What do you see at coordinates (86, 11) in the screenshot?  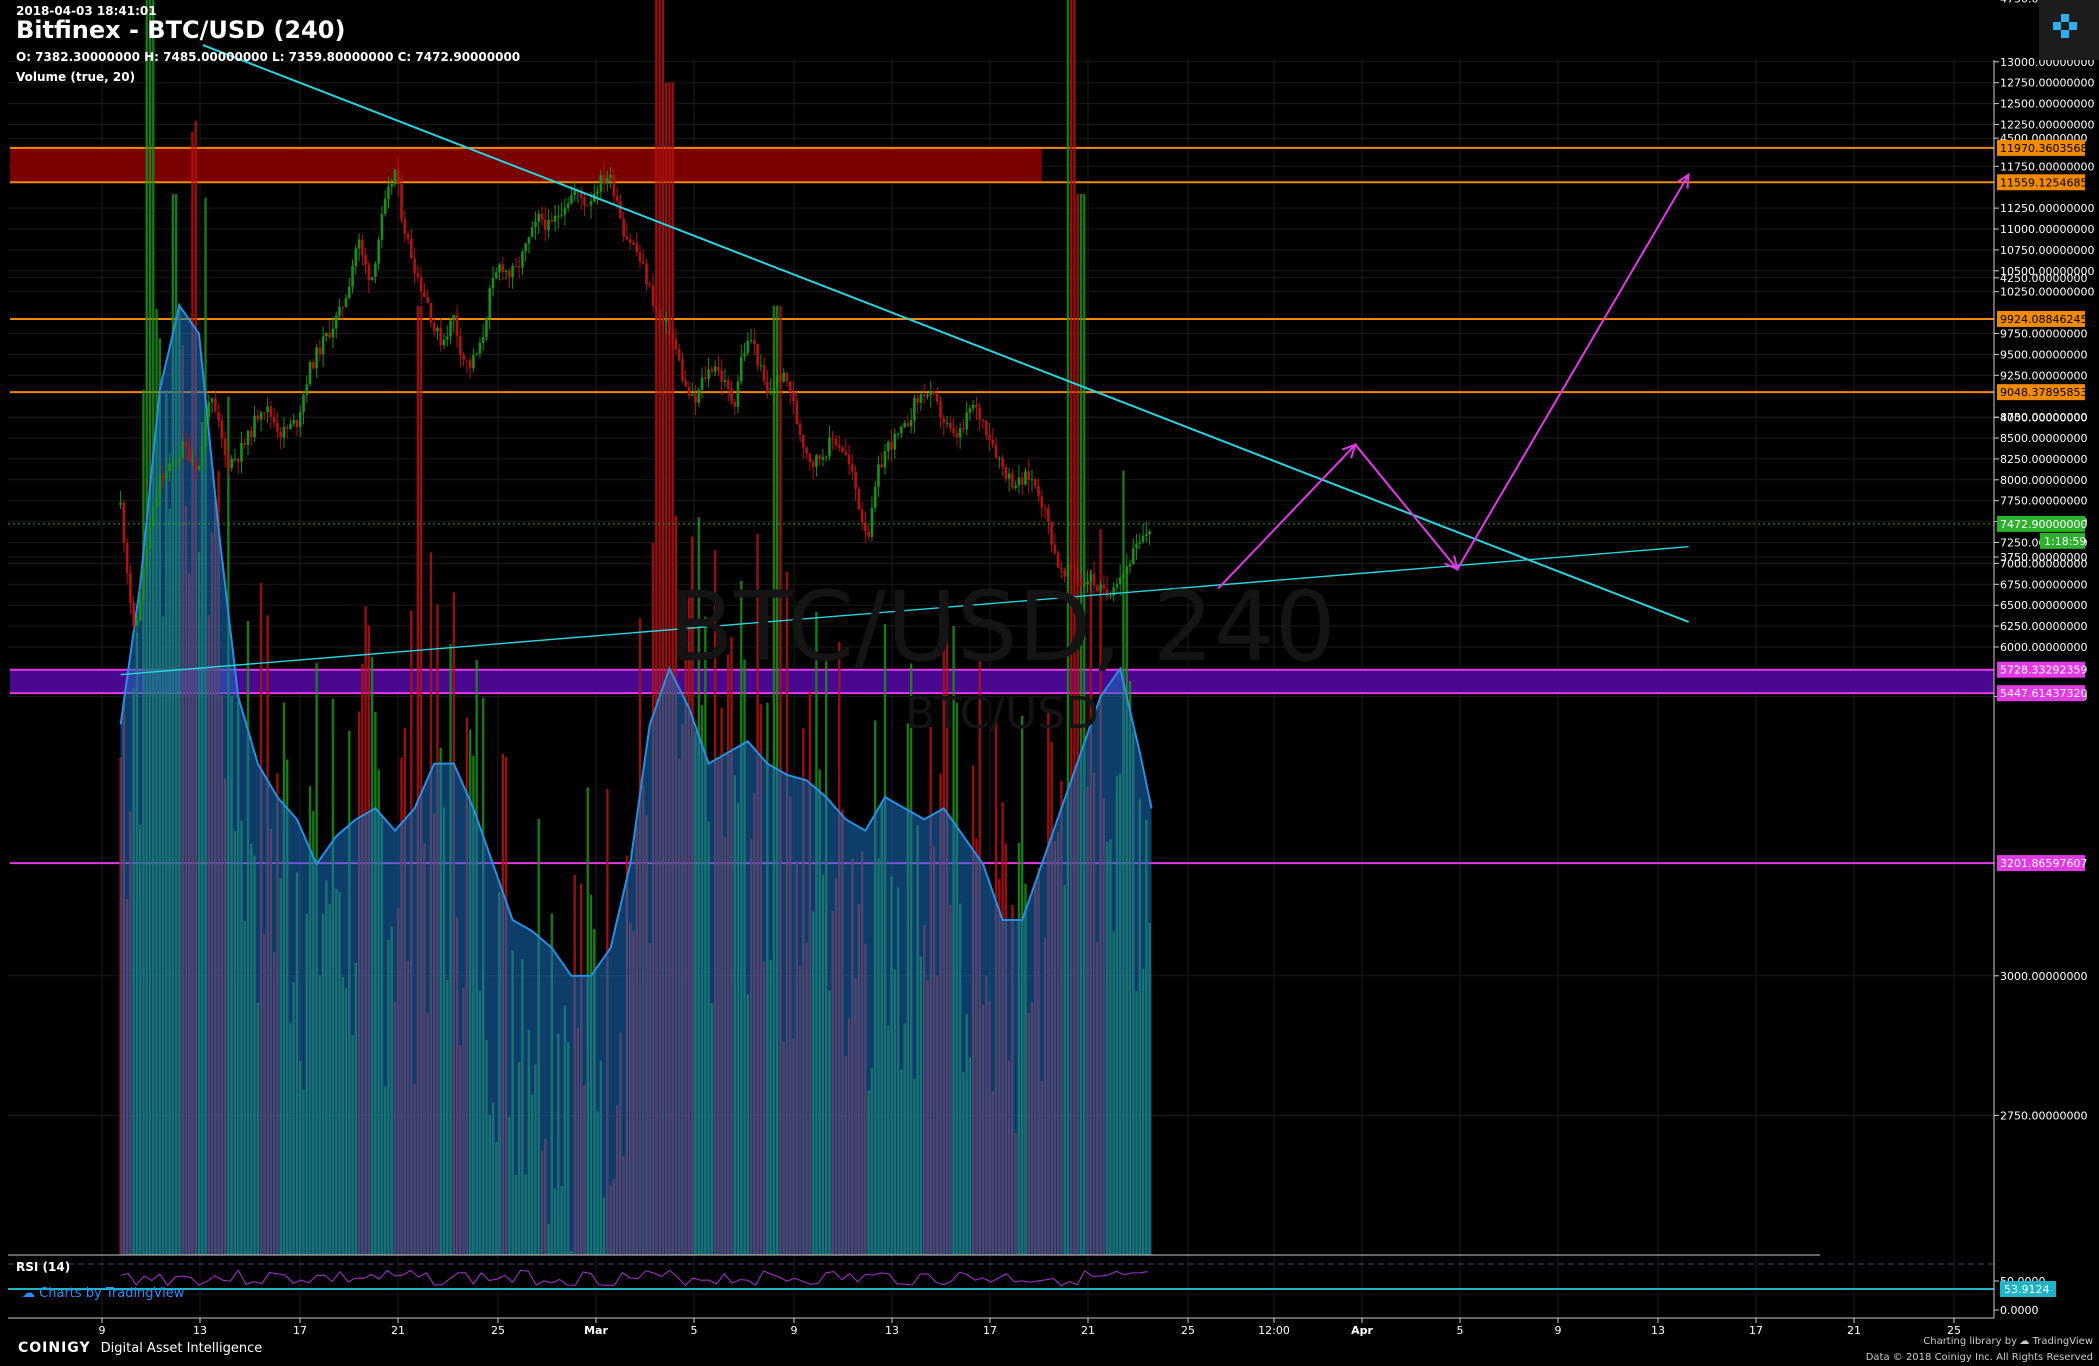 I see `timestamp: 2018-04-03 18:41:01` at bounding box center [86, 11].